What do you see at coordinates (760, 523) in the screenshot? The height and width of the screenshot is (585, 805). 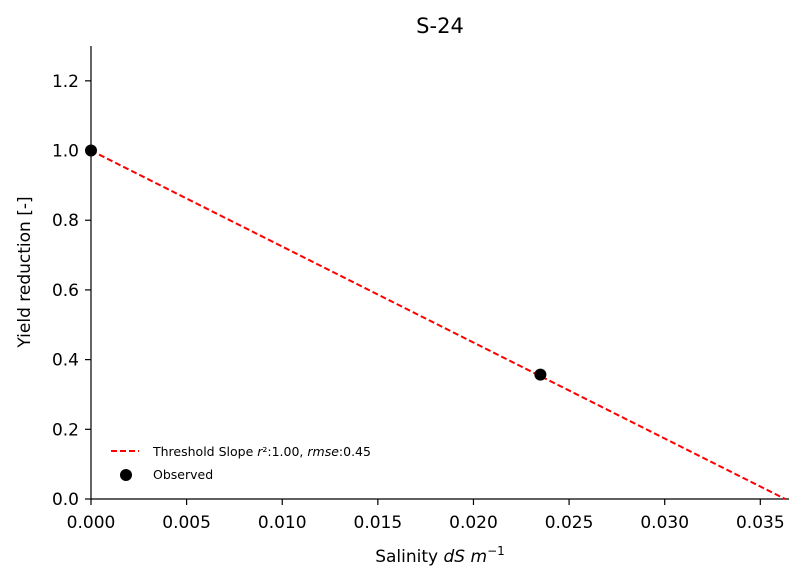 I see `x-tick-label: 0.035` at bounding box center [760, 523].